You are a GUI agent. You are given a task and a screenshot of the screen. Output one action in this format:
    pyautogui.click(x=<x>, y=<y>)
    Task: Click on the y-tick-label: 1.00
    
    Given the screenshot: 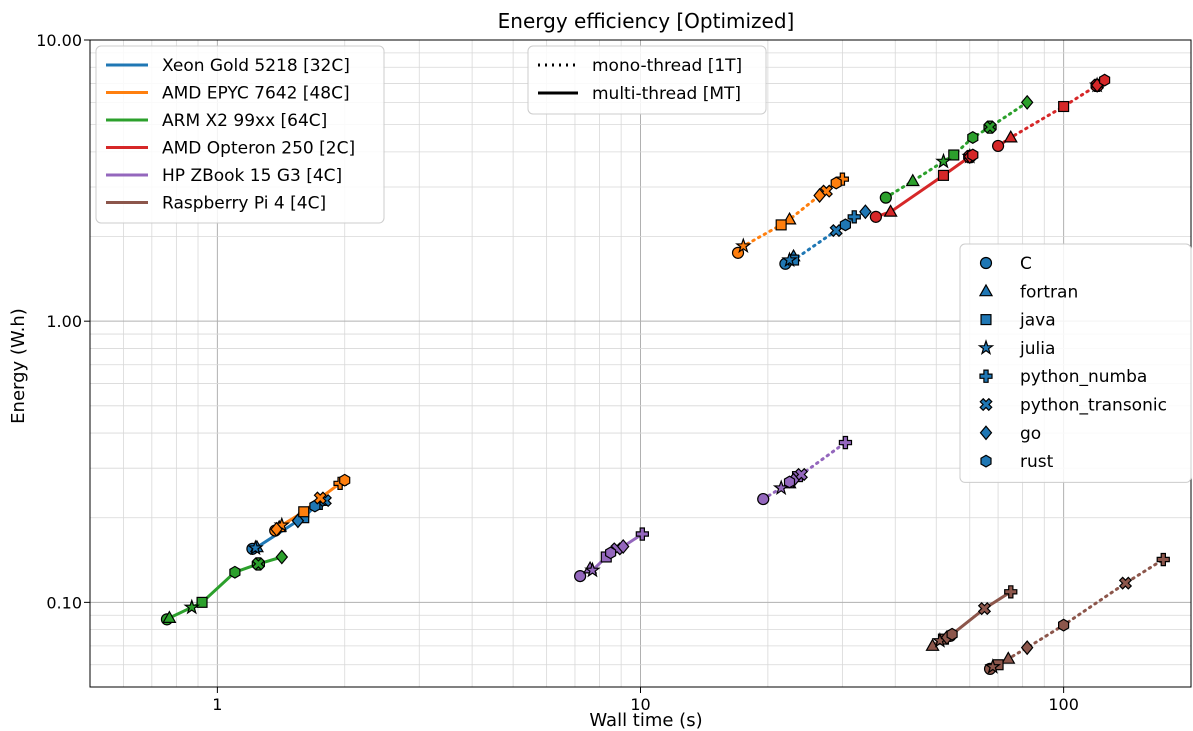 What is the action you would take?
    pyautogui.click(x=64, y=321)
    